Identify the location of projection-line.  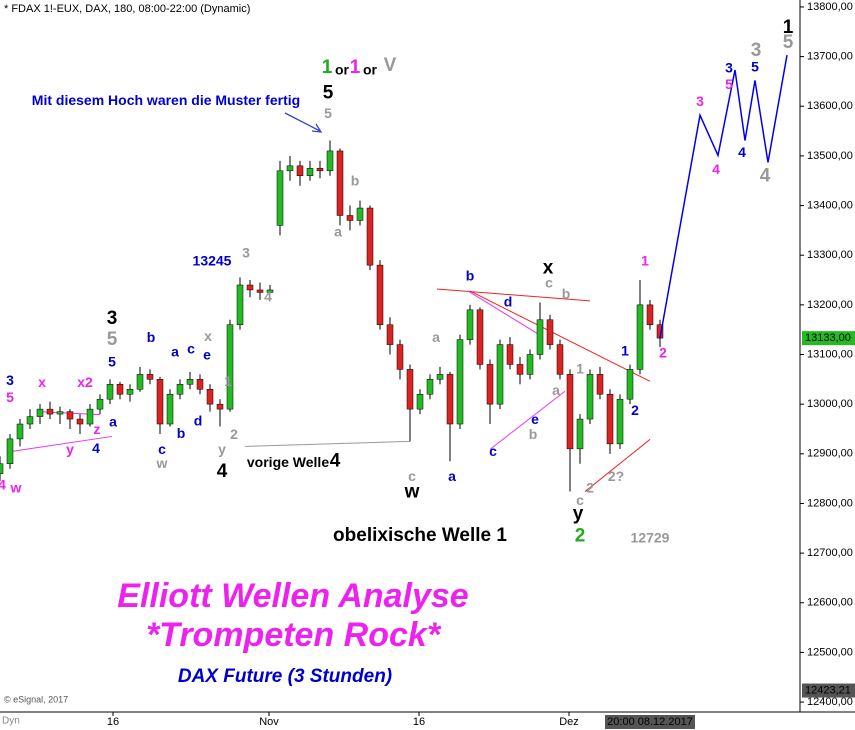
(723, 196).